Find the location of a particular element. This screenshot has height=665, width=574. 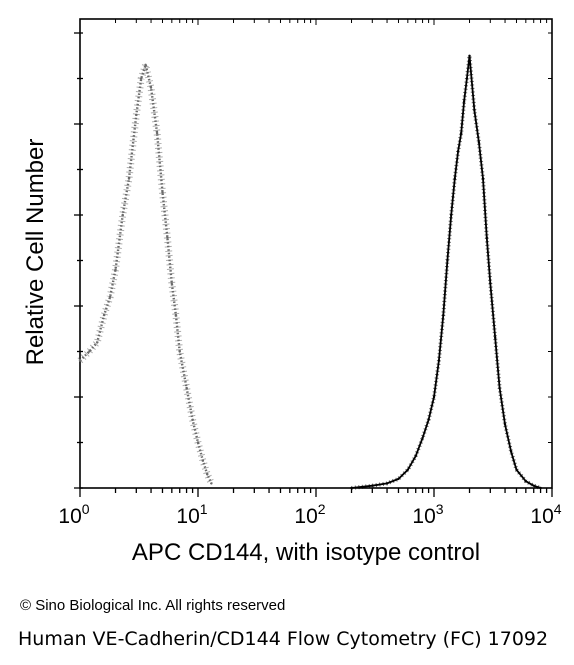

x-tick-label: 10⁴ is located at coordinates (545, 514).